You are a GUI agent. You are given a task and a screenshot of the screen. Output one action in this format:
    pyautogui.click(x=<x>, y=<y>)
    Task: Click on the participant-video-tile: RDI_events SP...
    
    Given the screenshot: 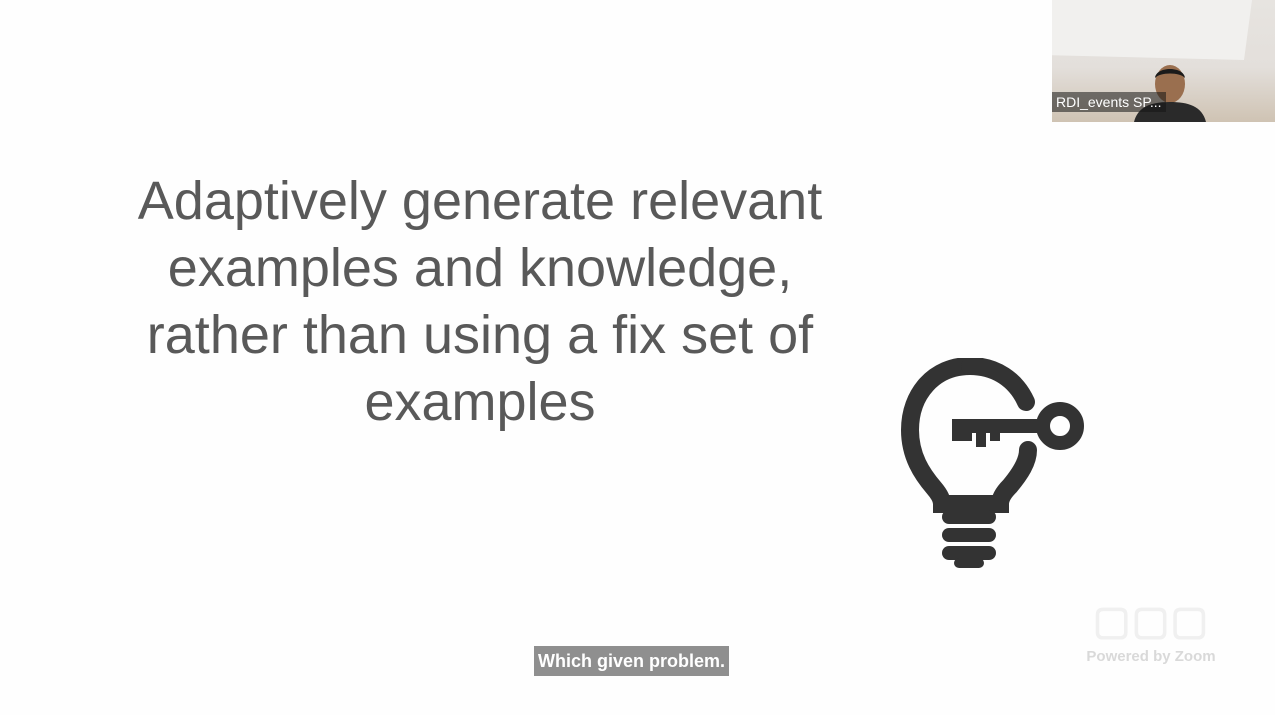 What is the action you would take?
    pyautogui.click(x=1163, y=61)
    